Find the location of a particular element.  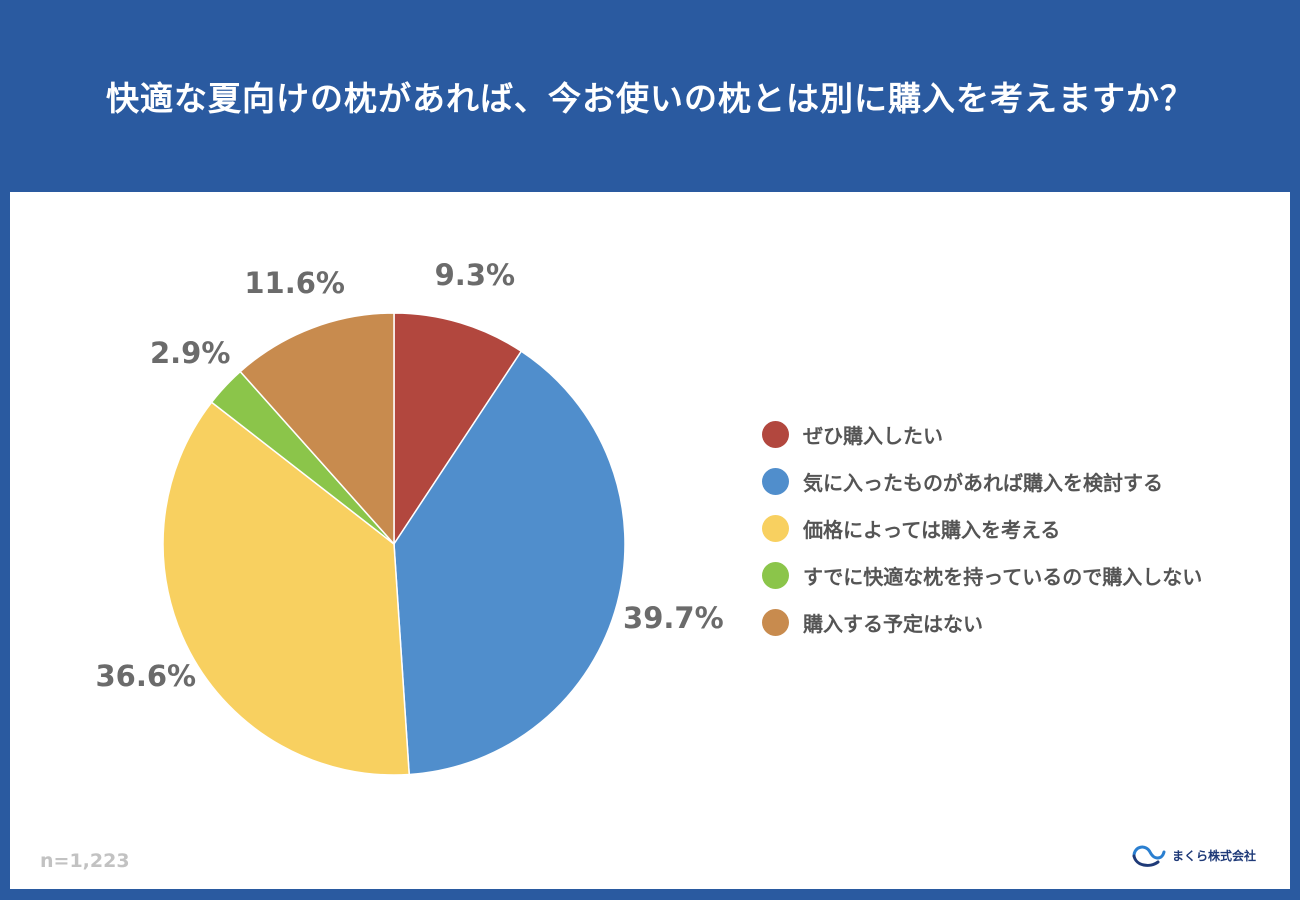

legend-item-3: 価格によっては購入を考える is located at coordinates (982, 528).